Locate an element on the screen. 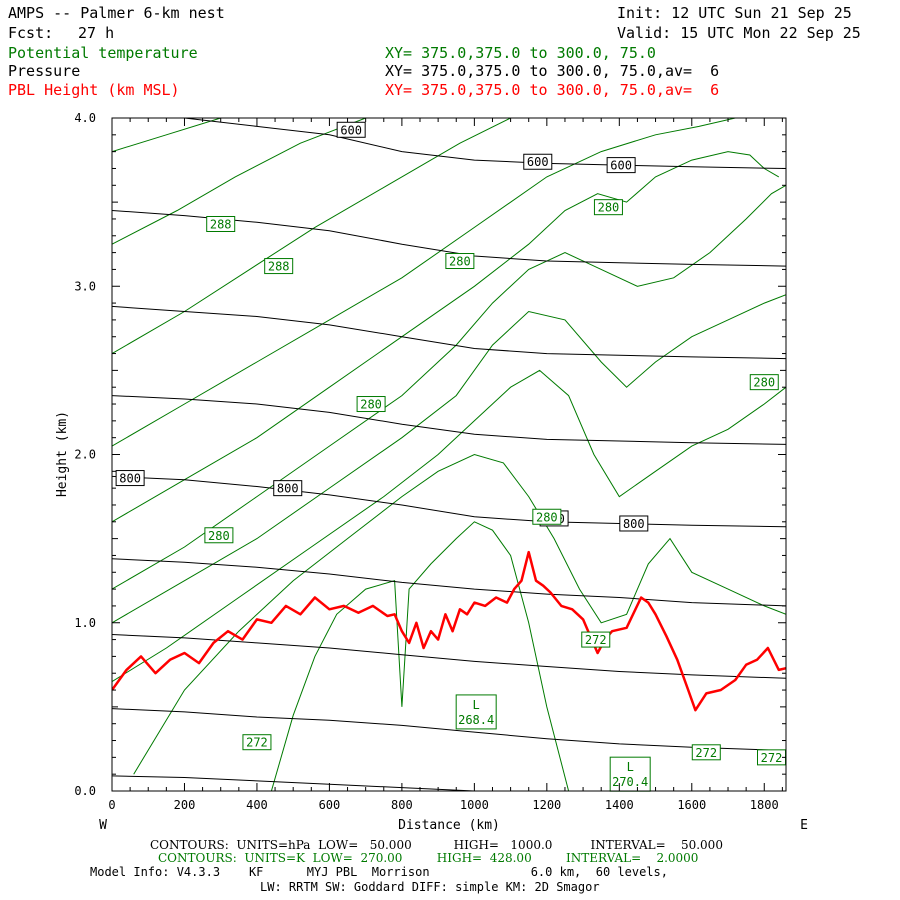 The height and width of the screenshot is (900, 900). minimum-value: 270.4 is located at coordinates (630, 782).